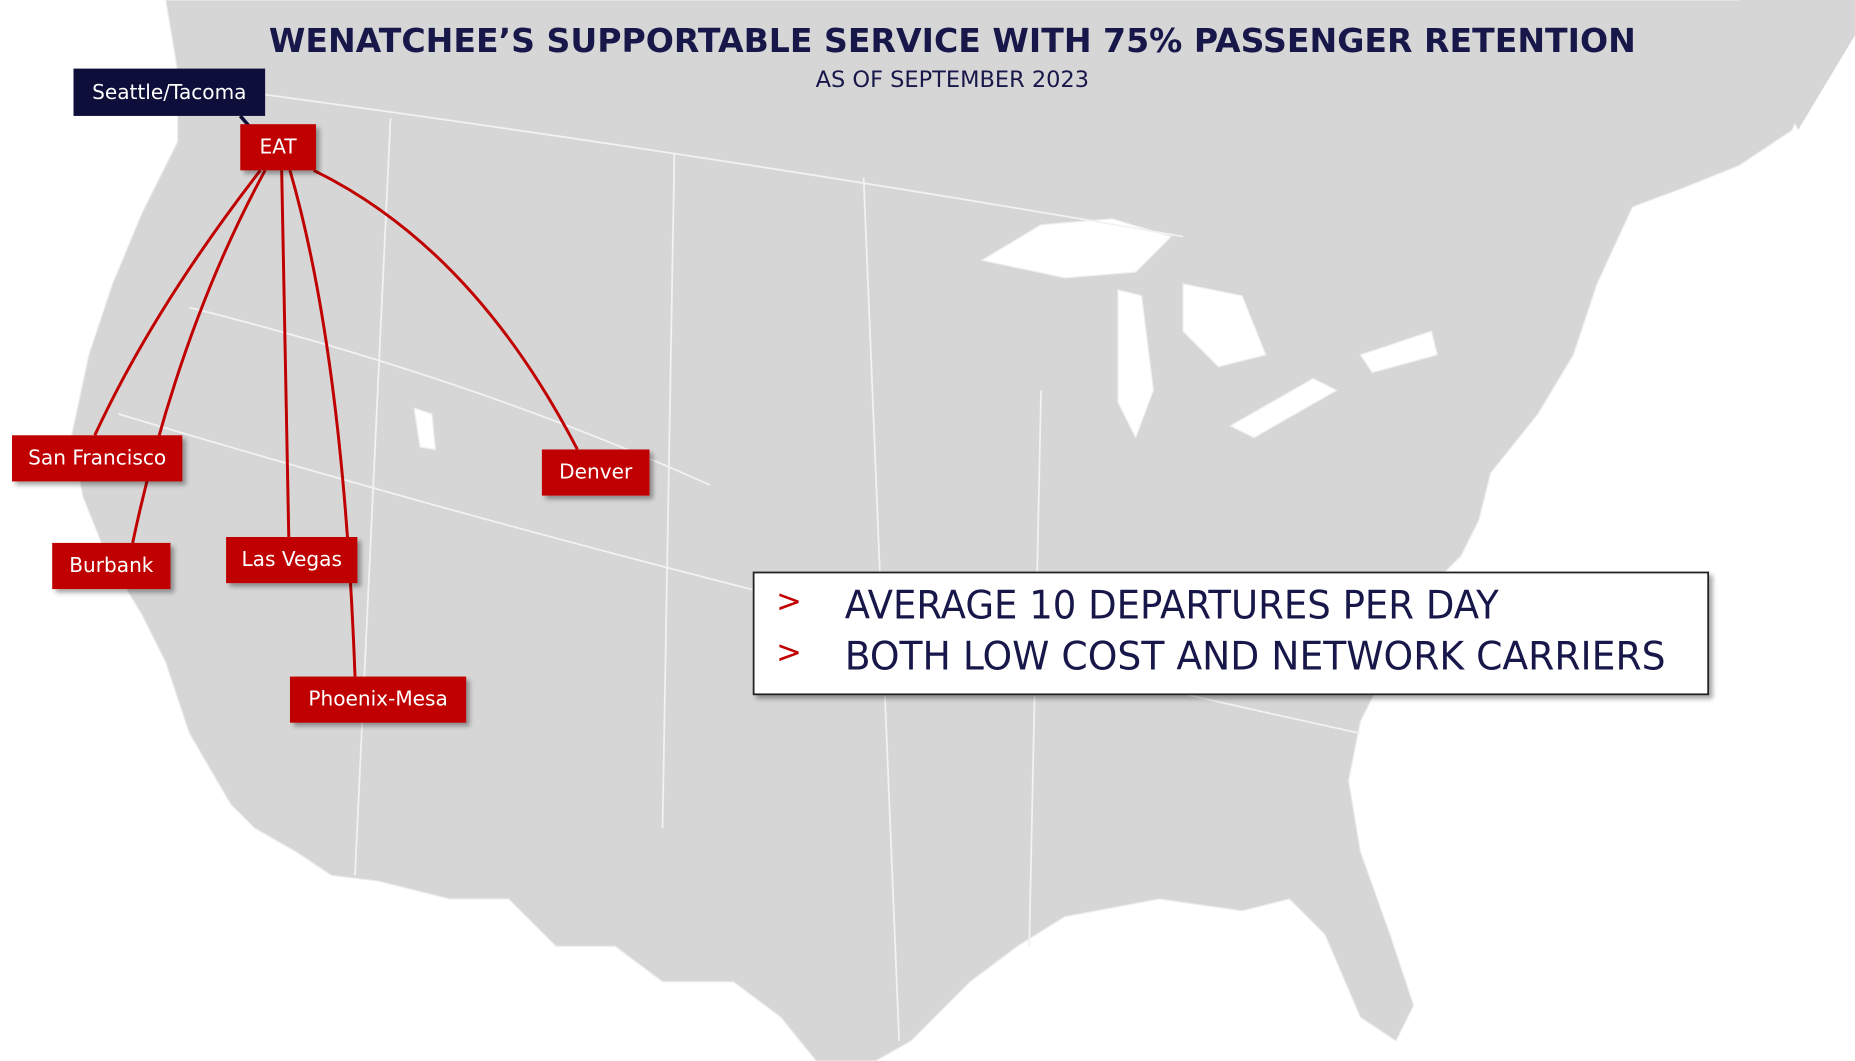 This screenshot has width=1855, height=1061. Describe the element at coordinates (425, 429) in the screenshot. I see `great-salt-lake` at that location.